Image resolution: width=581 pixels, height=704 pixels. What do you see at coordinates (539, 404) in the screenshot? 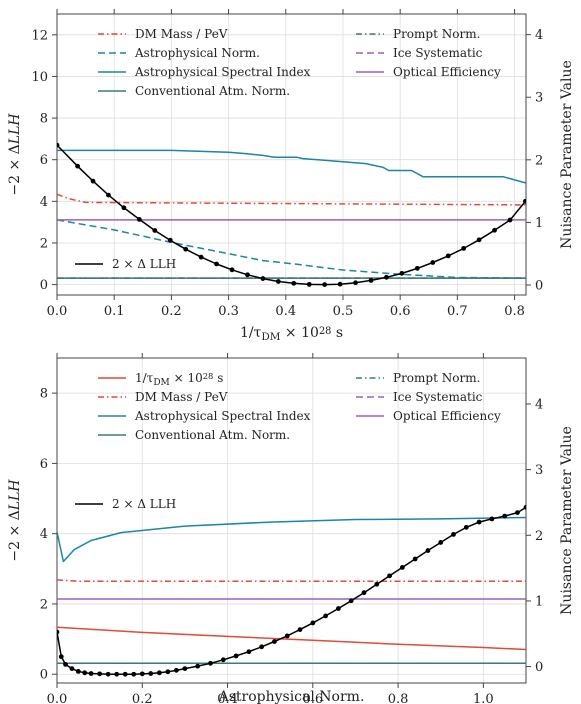
I see `y2-tick-label: 4` at bounding box center [539, 404].